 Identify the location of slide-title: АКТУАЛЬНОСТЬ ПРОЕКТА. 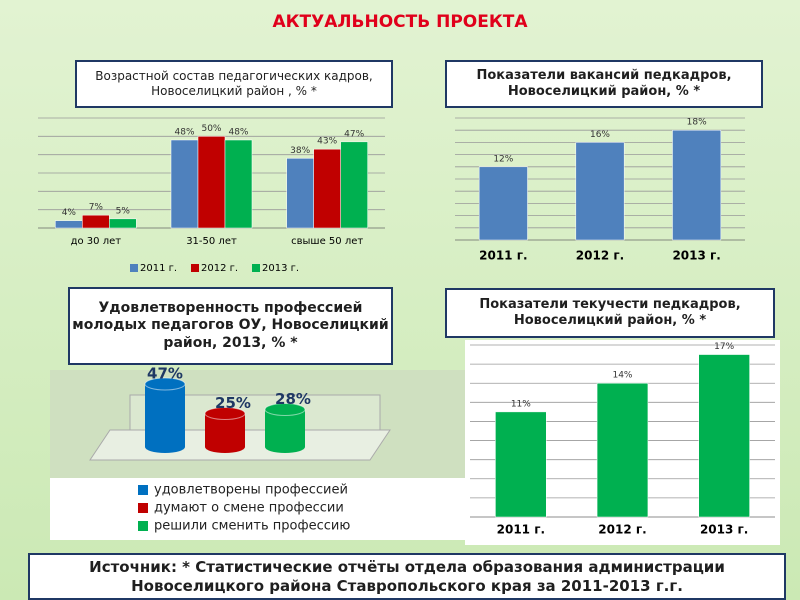
(400, 22).